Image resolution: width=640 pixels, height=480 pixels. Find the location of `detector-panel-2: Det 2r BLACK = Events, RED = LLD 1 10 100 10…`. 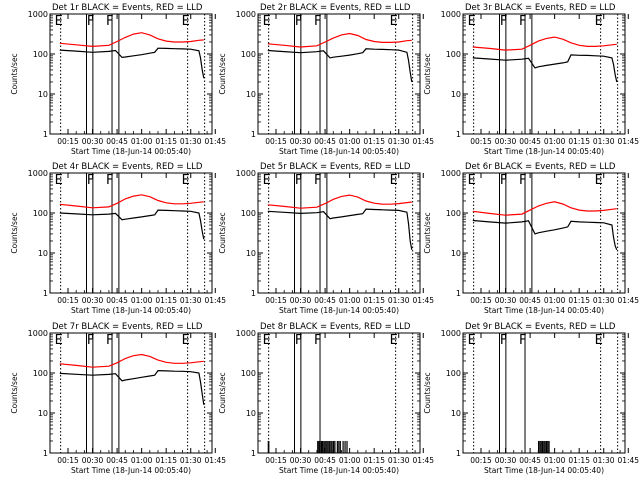

detector-panel-2: Det 2r BLACK = Events, RED = LLD 1 10 100 10… is located at coordinates (326, 79).